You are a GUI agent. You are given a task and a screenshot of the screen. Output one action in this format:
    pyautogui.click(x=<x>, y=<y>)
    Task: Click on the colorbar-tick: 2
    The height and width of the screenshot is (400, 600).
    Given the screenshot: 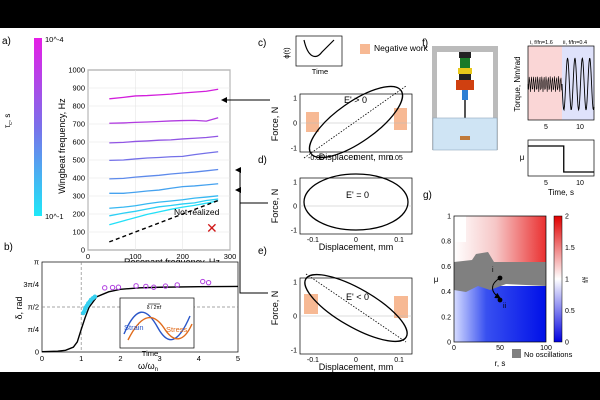 What is the action you would take?
    pyautogui.click(x=567, y=217)
    